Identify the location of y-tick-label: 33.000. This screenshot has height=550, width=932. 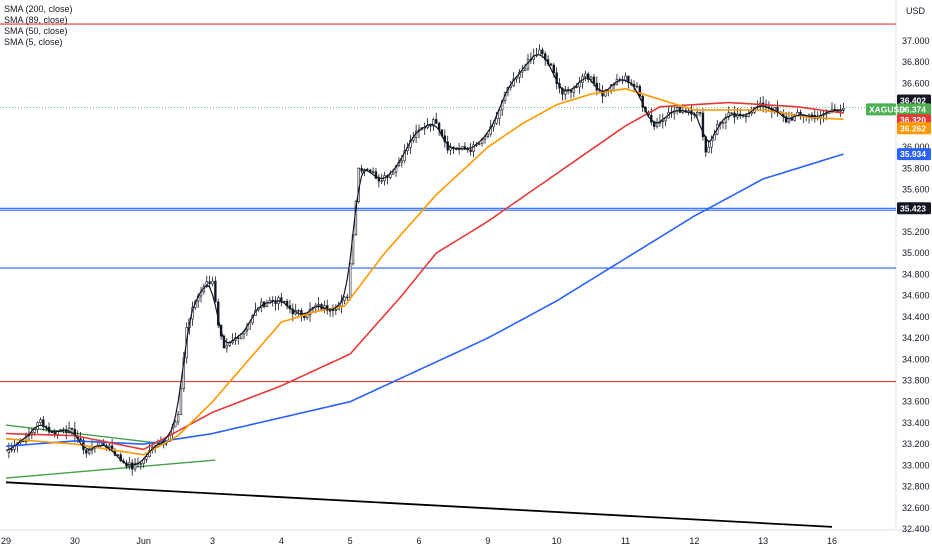
(916, 465).